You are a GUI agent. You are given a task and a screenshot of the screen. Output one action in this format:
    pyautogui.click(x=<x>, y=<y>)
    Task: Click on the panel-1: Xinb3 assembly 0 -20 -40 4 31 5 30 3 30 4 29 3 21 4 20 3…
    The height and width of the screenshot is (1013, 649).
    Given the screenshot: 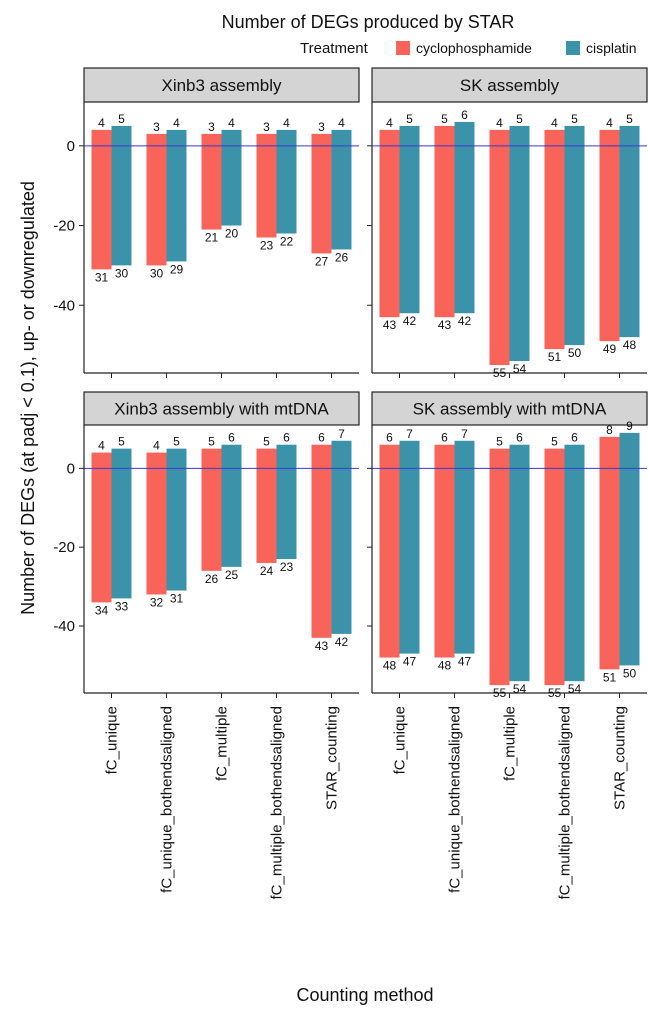 What is the action you would take?
    pyautogui.click(x=206, y=222)
    